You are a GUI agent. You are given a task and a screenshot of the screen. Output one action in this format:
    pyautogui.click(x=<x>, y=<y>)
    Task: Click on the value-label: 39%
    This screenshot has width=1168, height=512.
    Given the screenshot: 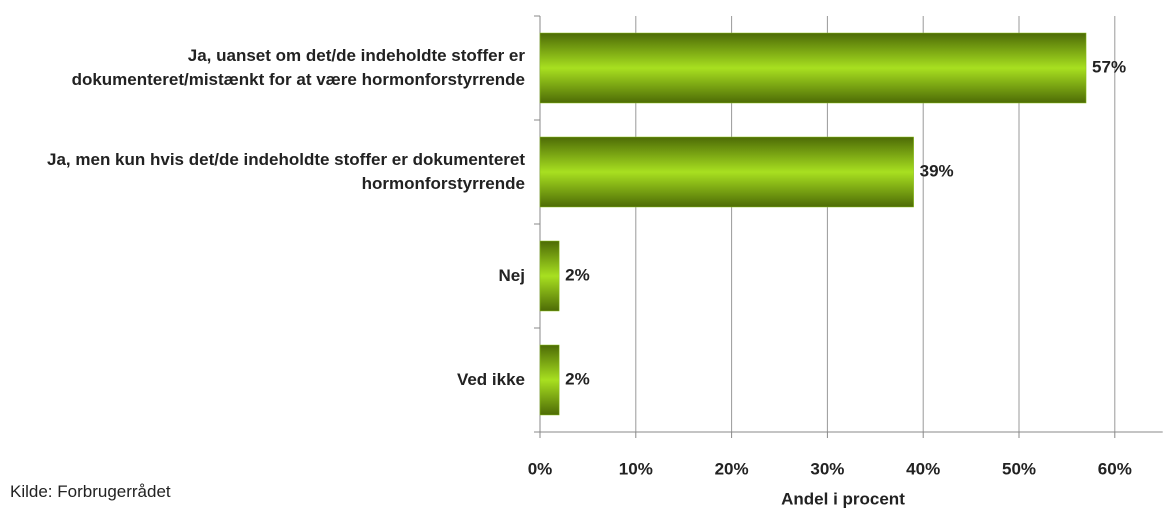 What is the action you would take?
    pyautogui.click(x=937, y=170)
    